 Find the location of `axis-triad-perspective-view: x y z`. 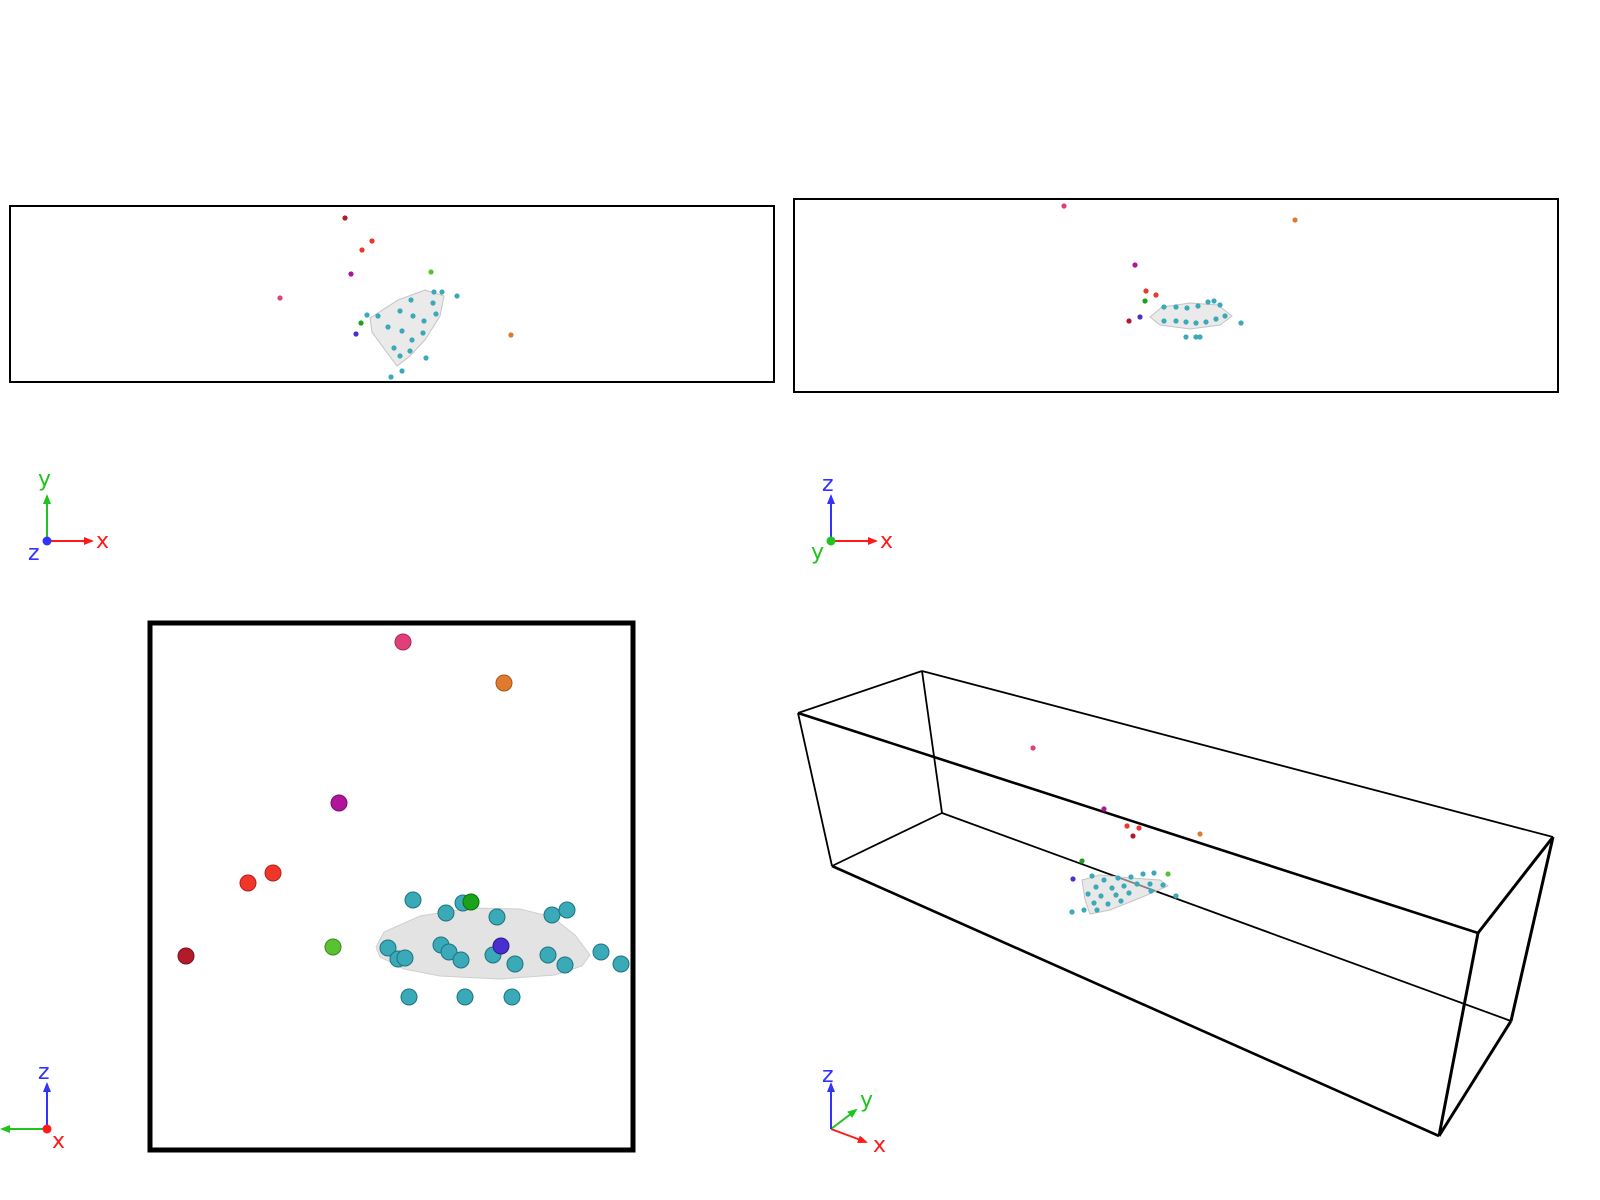

axis-triad-perspective-view: x y z is located at coordinates (854, 1110).